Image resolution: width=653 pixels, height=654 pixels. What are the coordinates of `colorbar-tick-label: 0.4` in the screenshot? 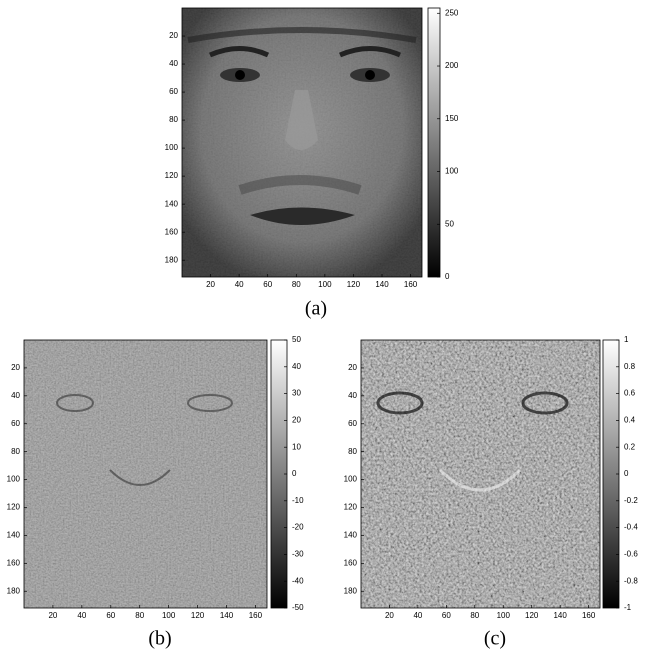 It's located at (630, 420).